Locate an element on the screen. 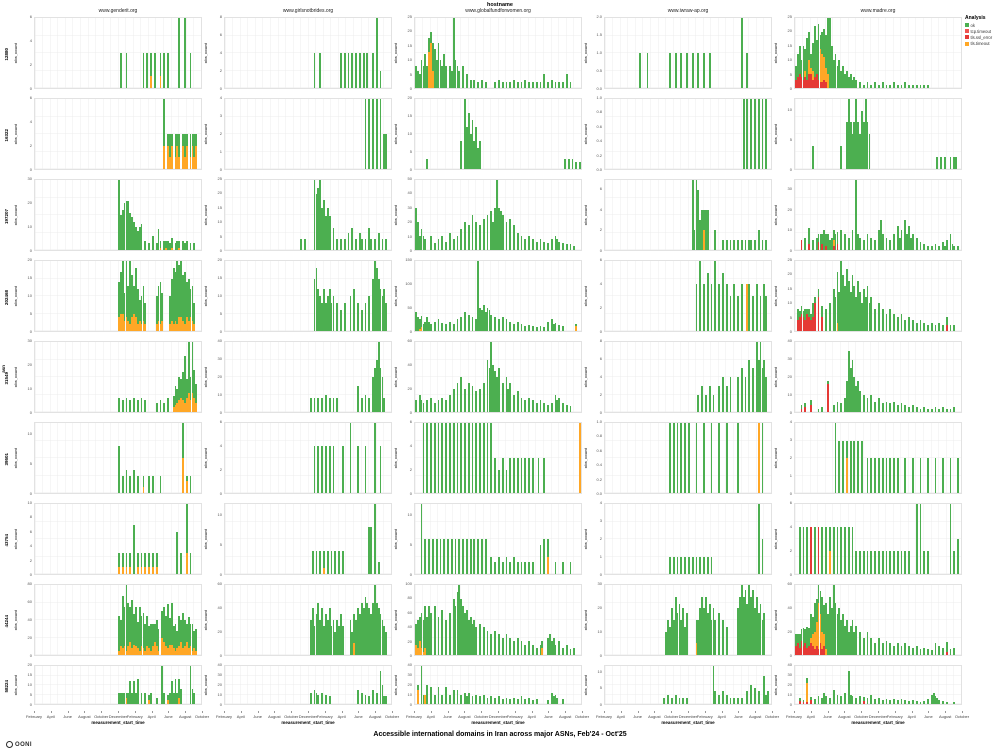  y-tick-label: 6 is located at coordinates (600, 358).